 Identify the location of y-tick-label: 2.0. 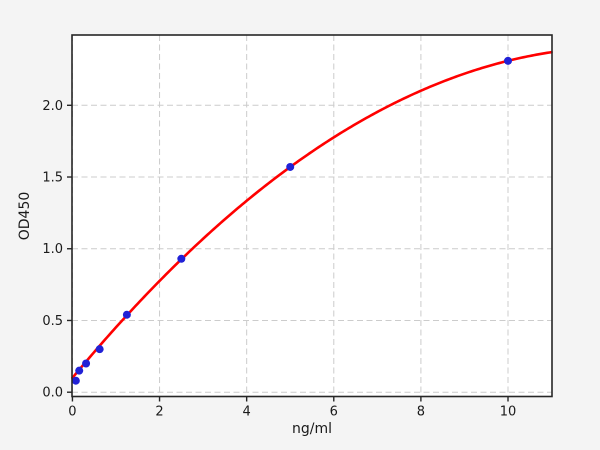
(52, 106).